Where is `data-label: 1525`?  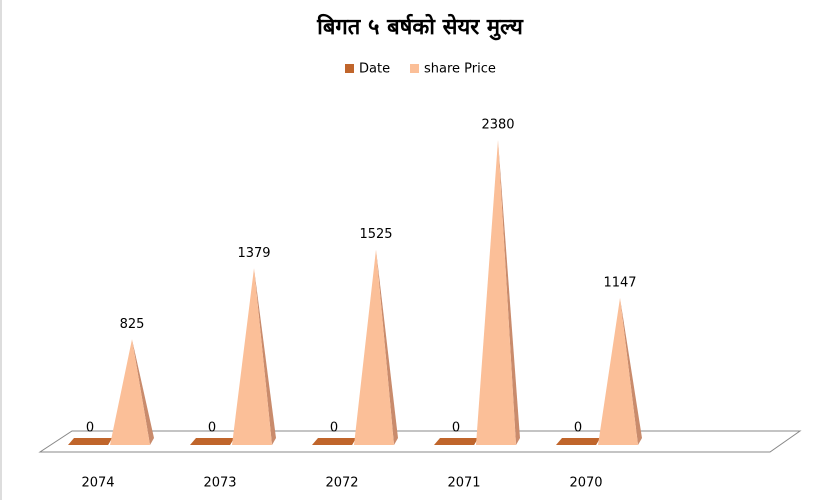 data-label: 1525 is located at coordinates (375, 234).